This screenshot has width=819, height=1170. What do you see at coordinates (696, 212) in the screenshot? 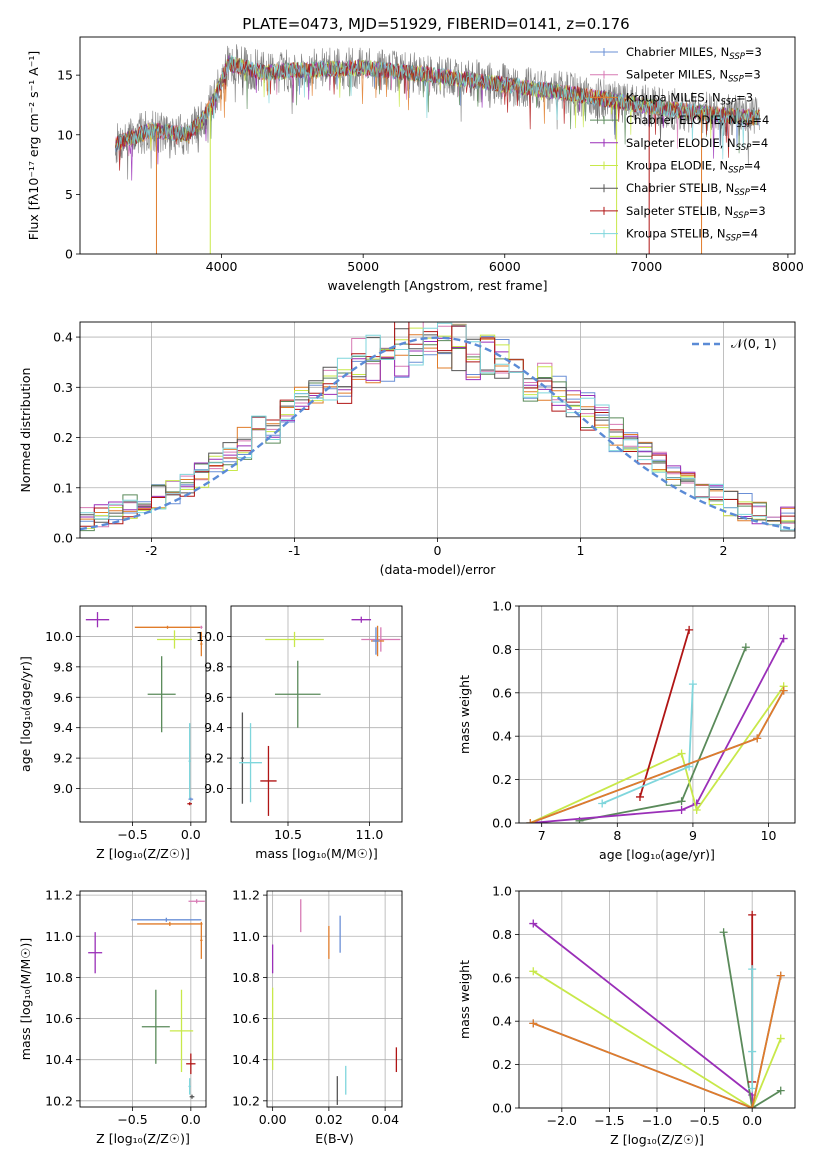
I see `spectrum-legend-label: Salpeter STELIB, NSSP=3` at bounding box center [696, 212].